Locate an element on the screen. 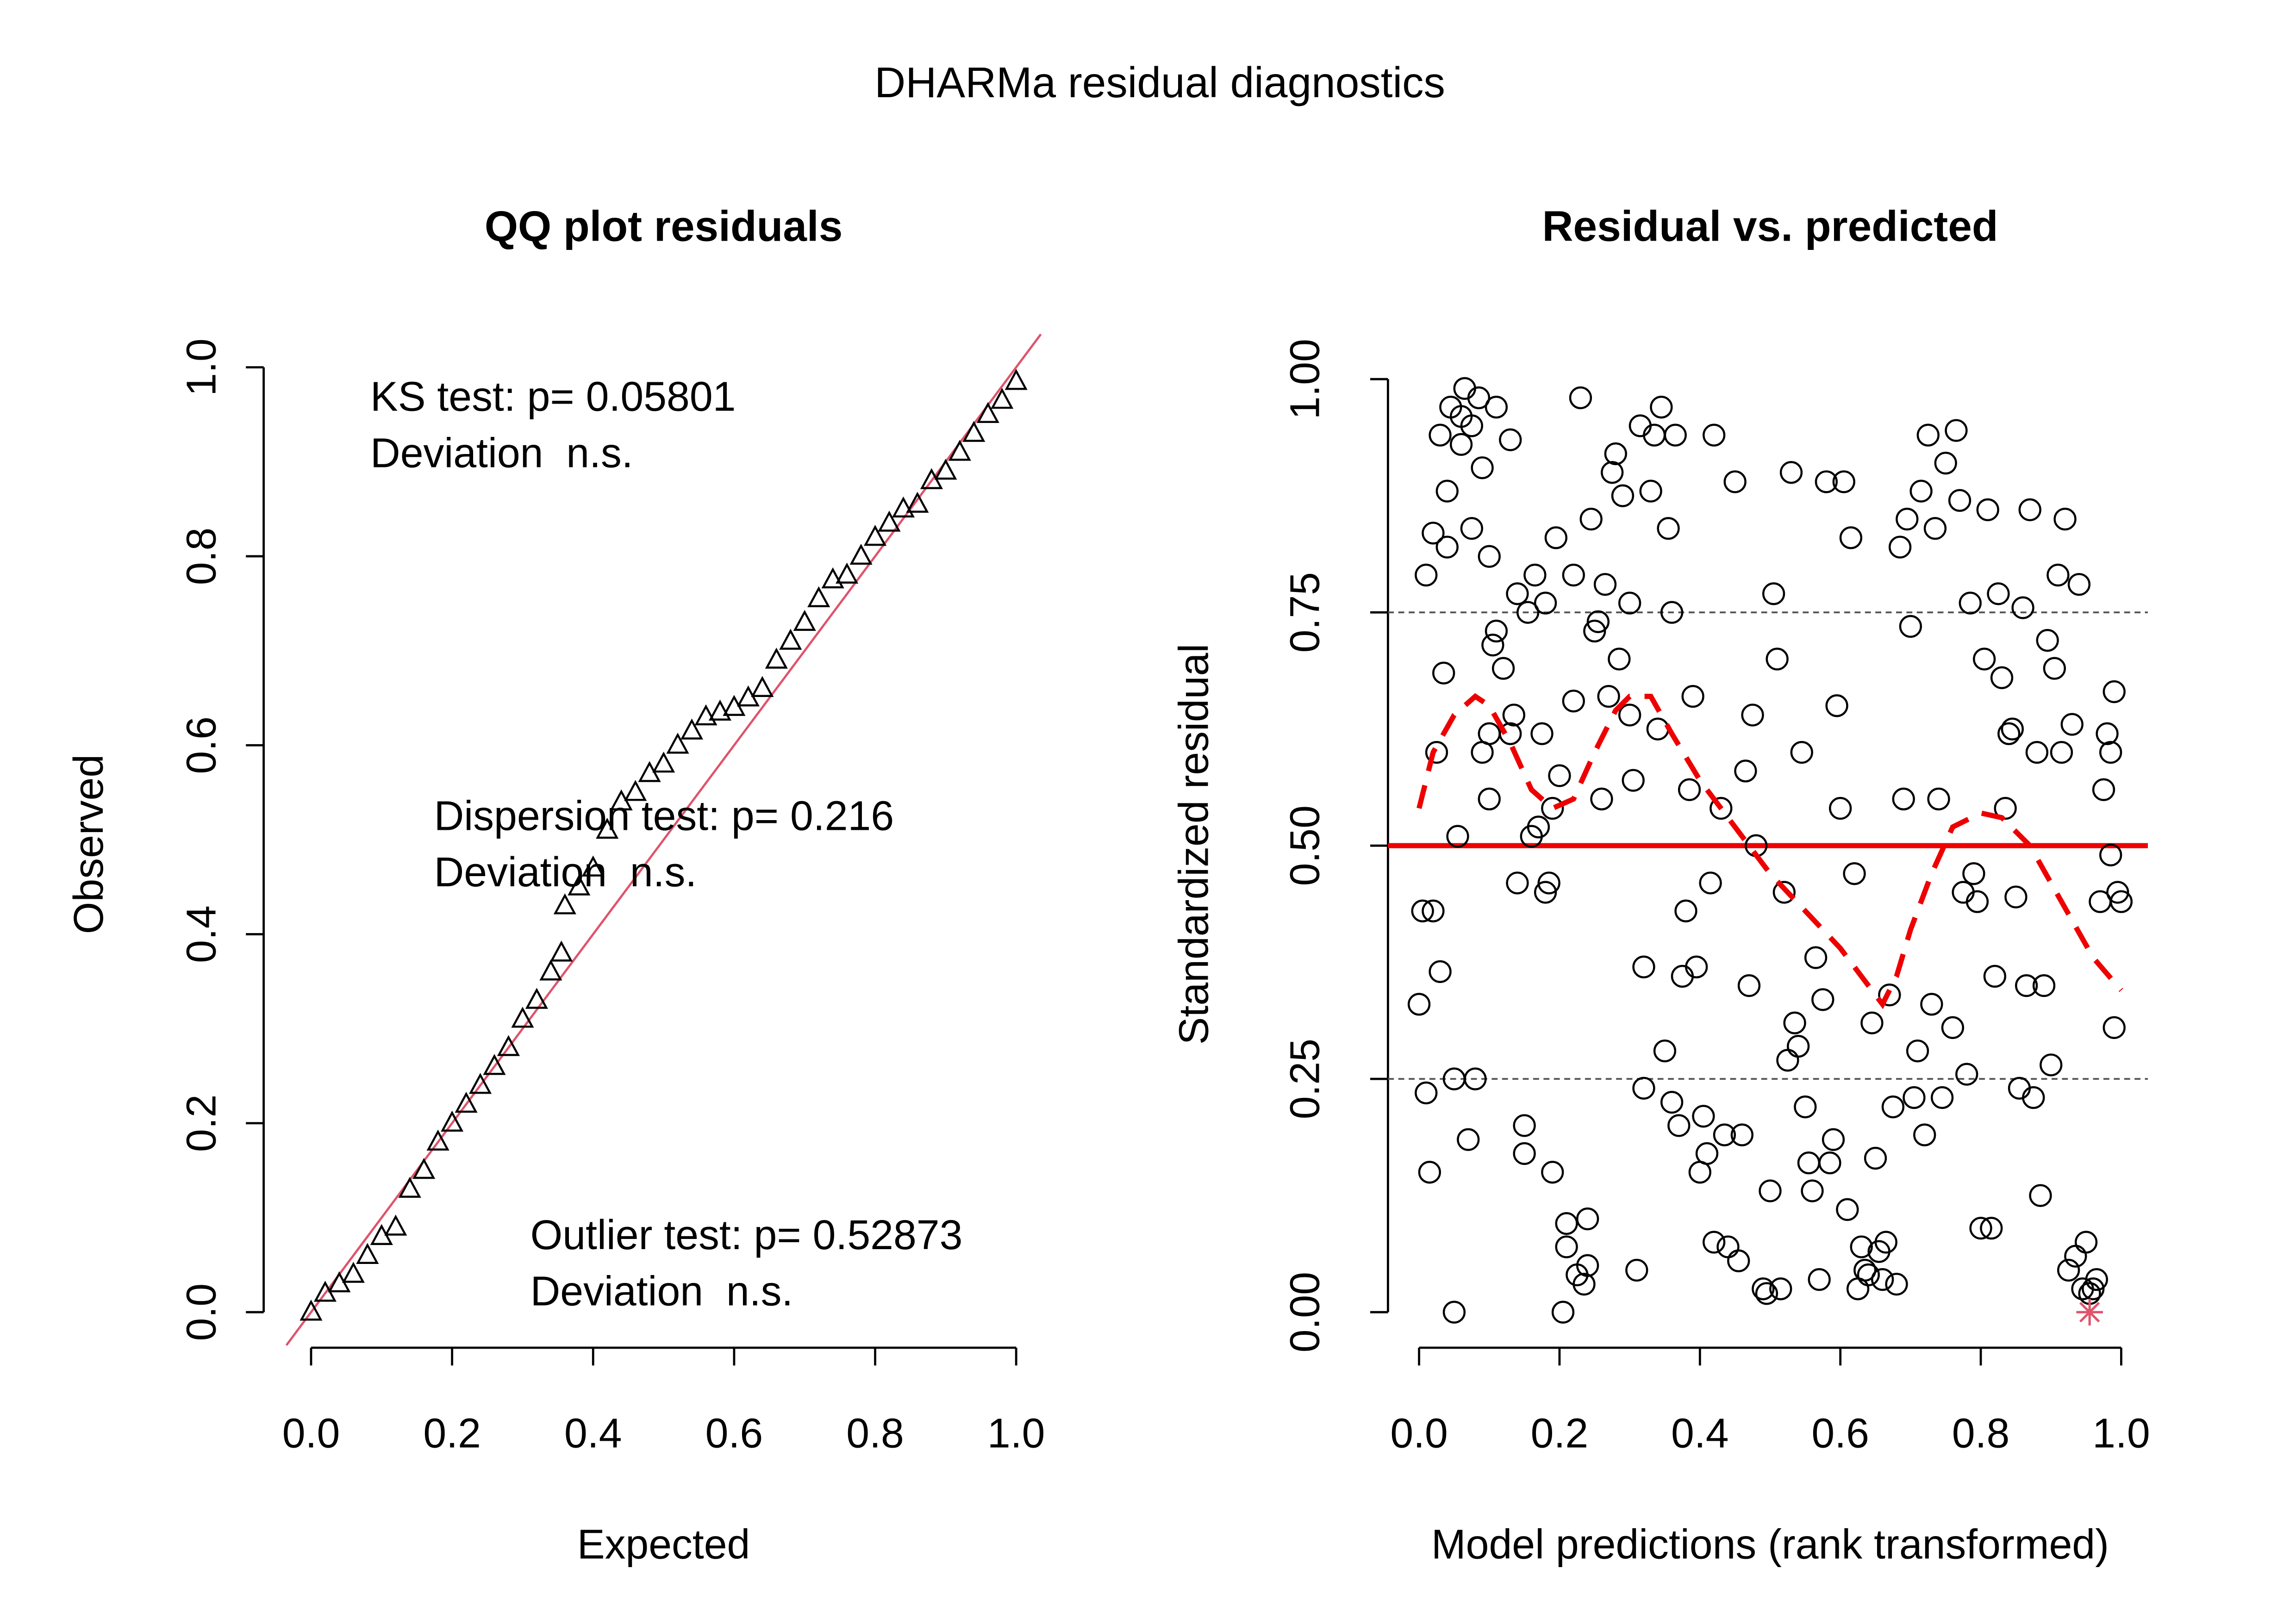  y-axis-label: Observed is located at coordinates (88, 844).